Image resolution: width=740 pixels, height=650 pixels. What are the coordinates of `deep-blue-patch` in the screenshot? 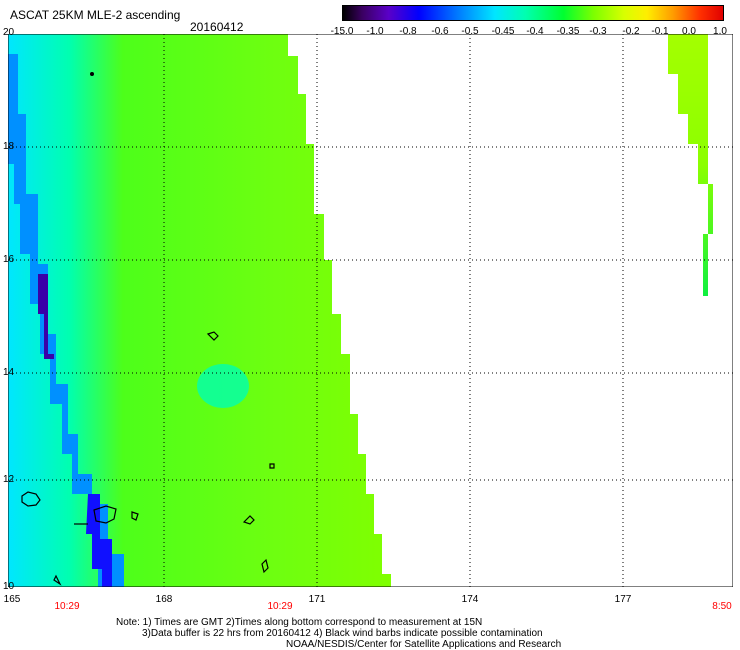 It's located at (99, 540).